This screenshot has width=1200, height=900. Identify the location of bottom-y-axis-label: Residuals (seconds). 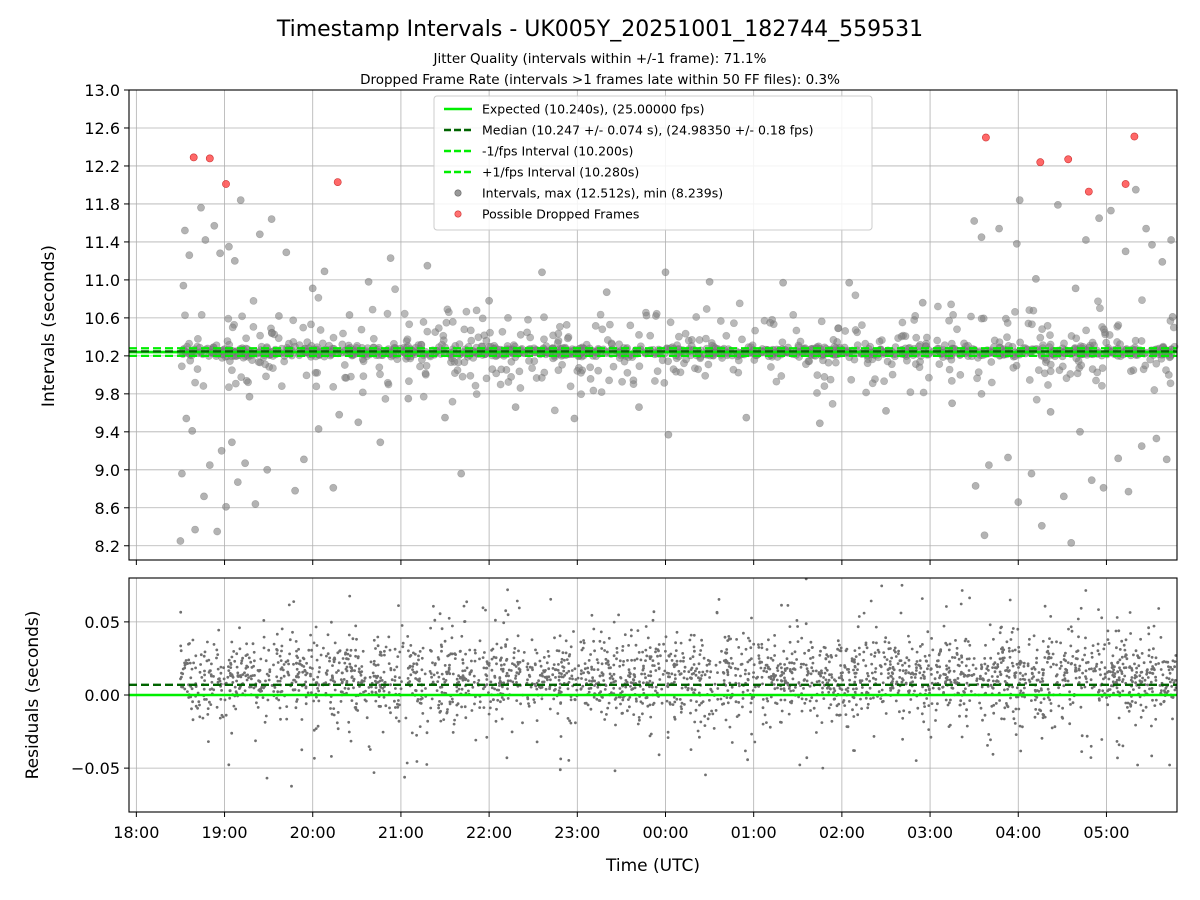
(33, 695).